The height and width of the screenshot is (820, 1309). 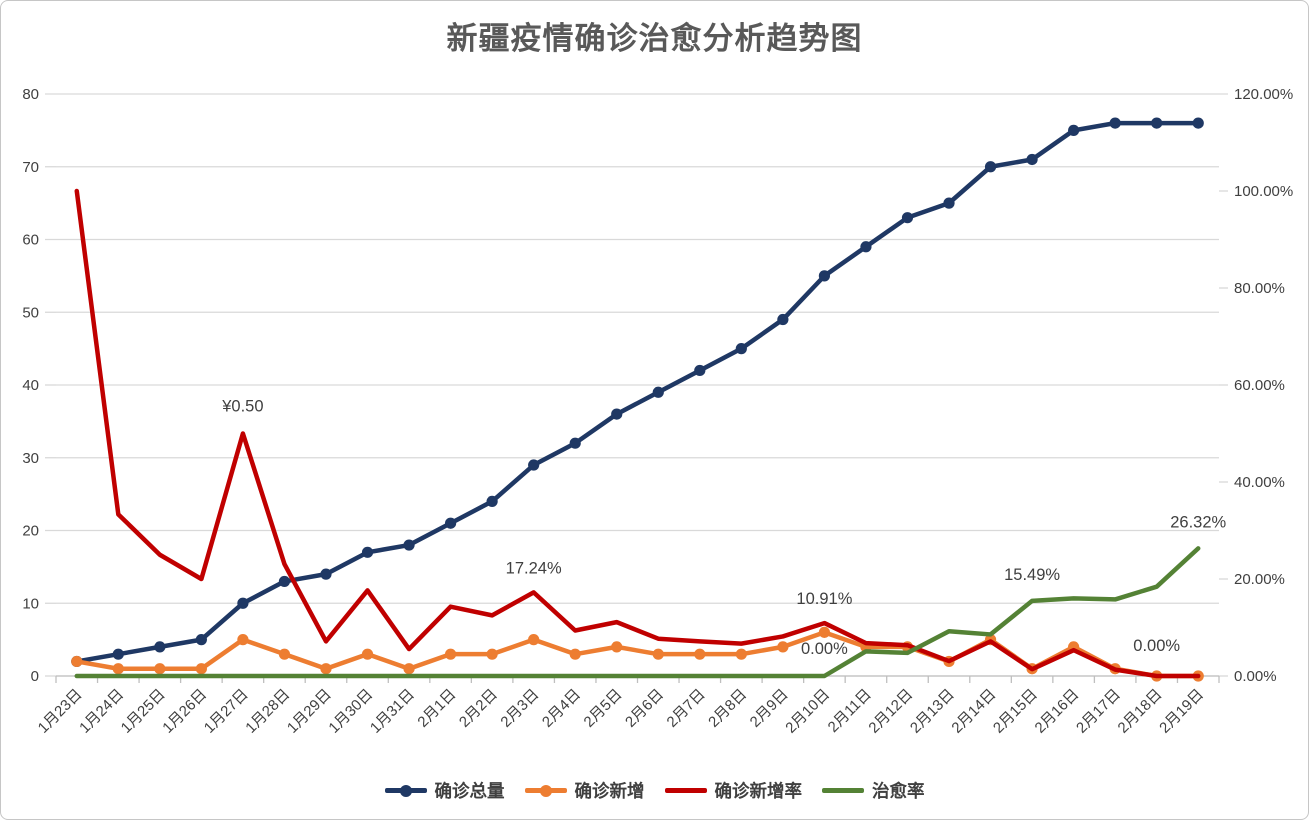 I want to click on y-axis-left-tick-label: 20, so click(x=30, y=531).